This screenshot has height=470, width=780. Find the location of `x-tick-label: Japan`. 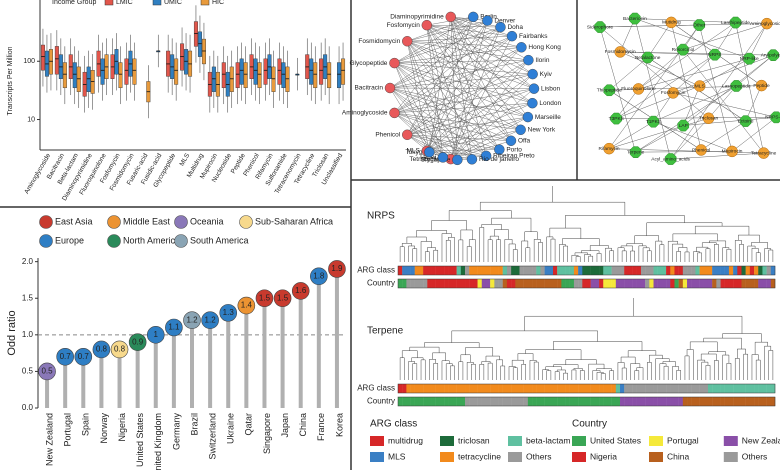

x-tick-label: Japan is located at coordinates (285, 425).